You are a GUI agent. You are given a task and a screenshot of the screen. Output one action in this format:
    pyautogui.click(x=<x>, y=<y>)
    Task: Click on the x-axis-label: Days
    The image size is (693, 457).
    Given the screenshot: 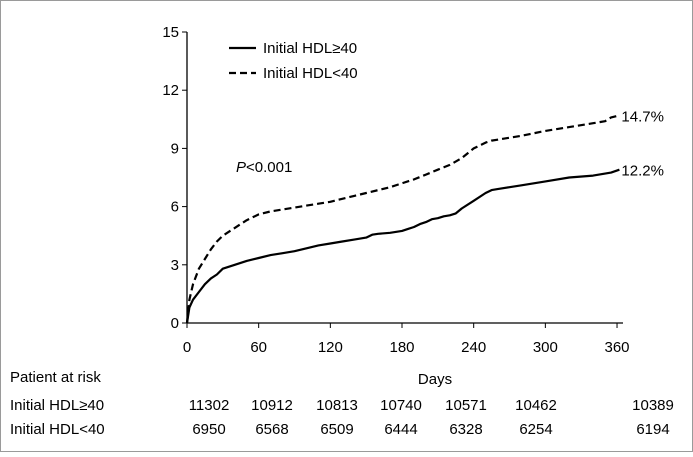 What is the action you would take?
    pyautogui.click(x=435, y=379)
    